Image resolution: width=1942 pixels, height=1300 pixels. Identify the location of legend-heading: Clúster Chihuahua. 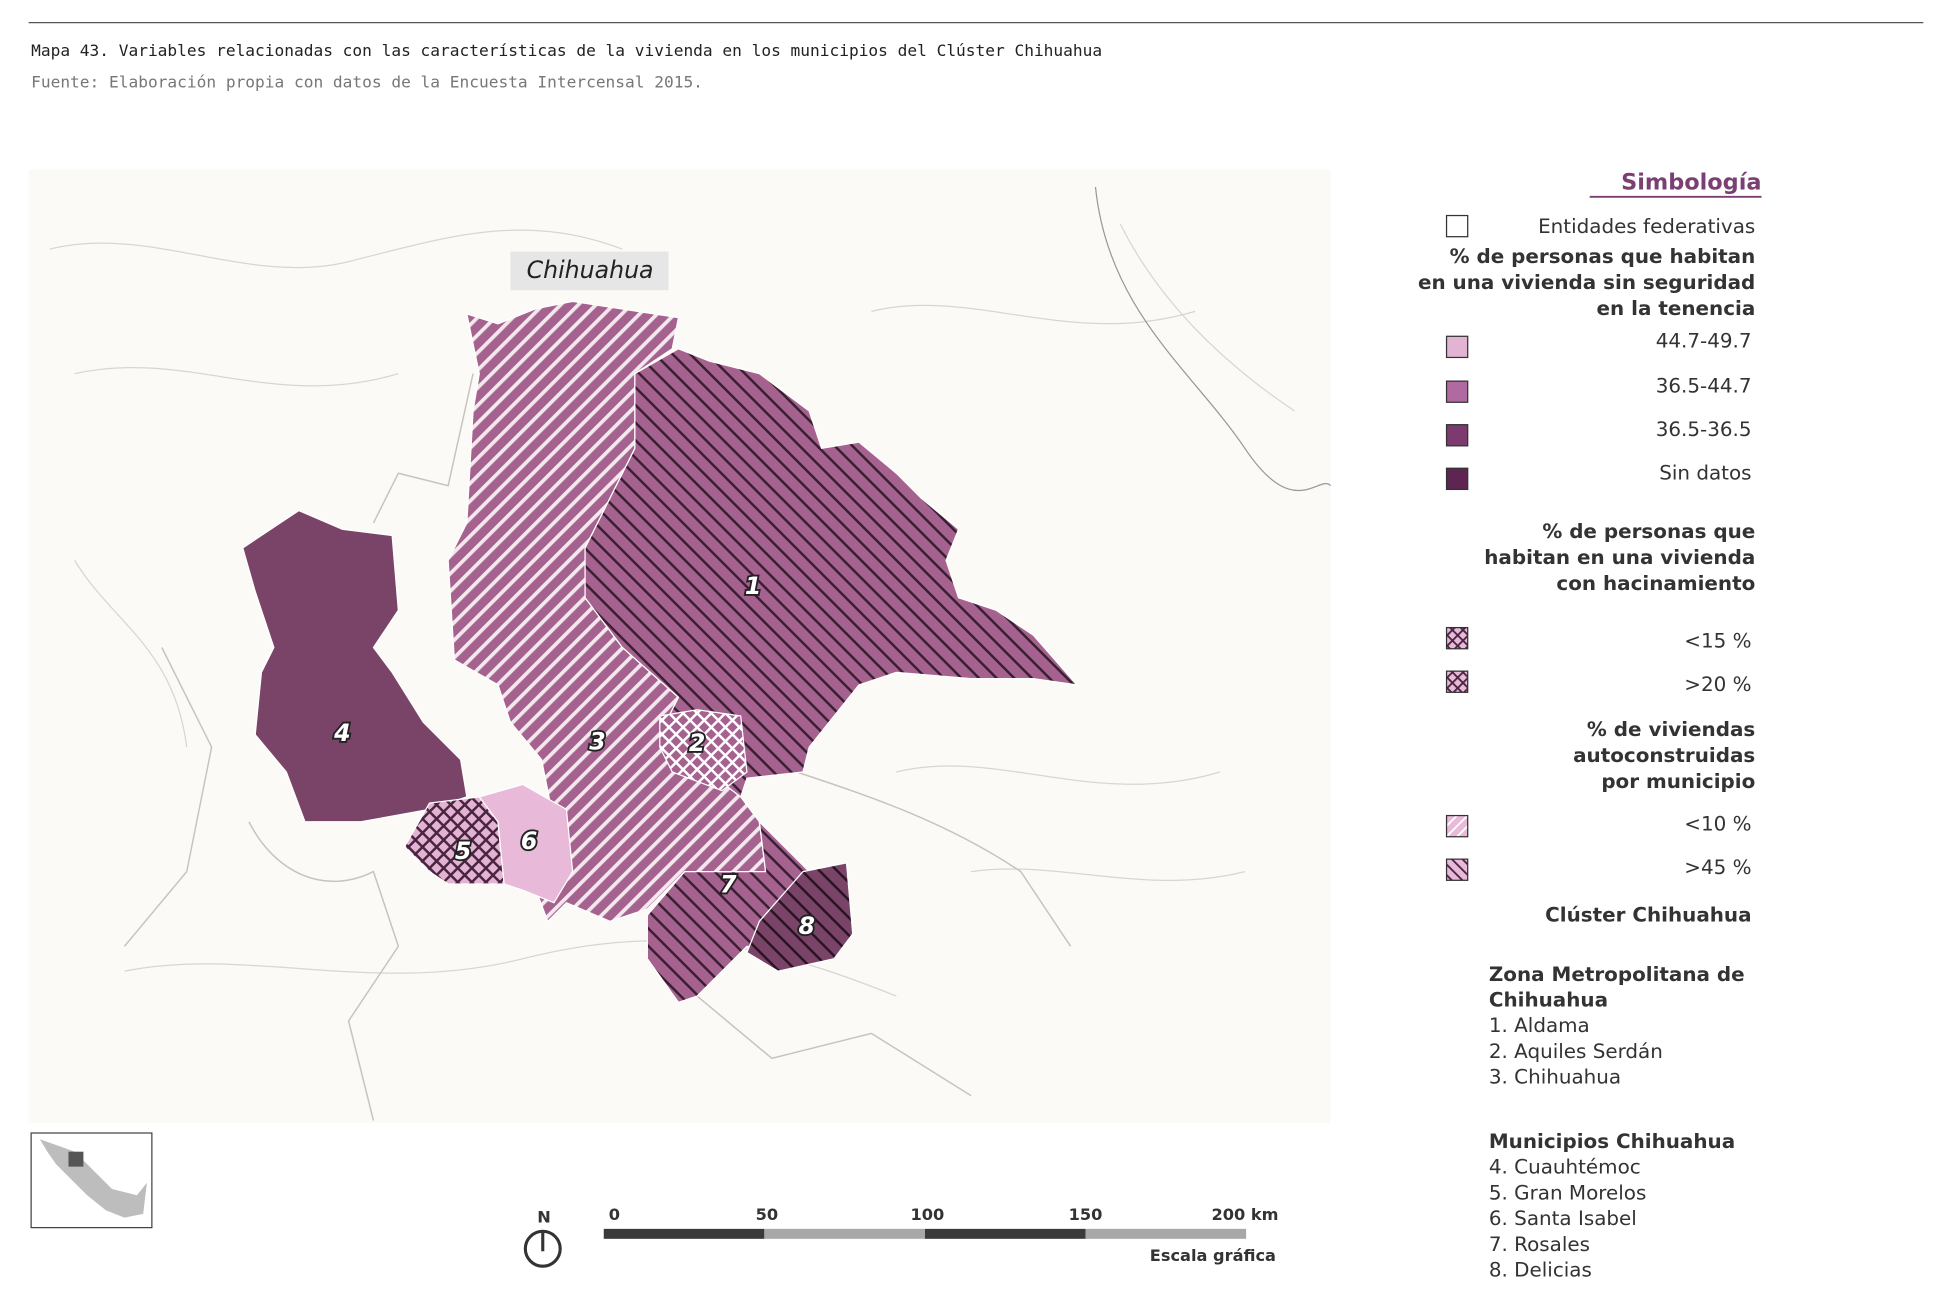
(1648, 914).